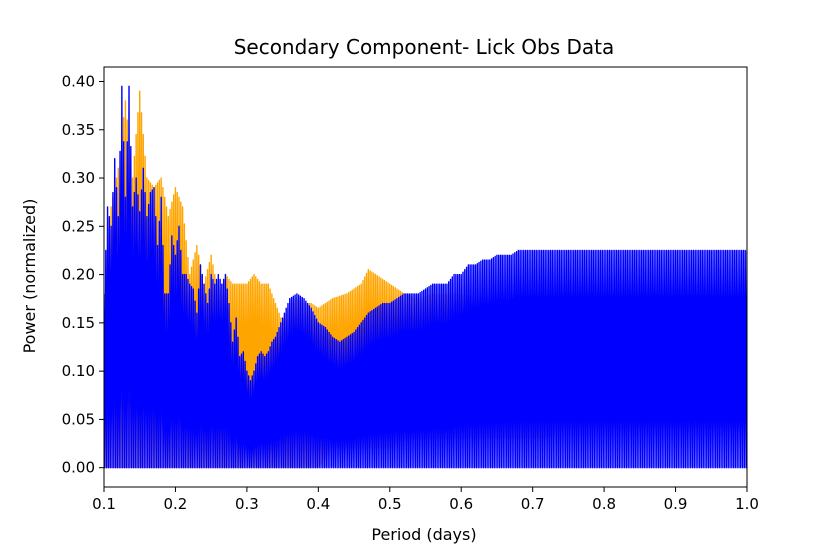  Describe the element at coordinates (78, 81) in the screenshot. I see `y-tick-label: 0.40` at that location.